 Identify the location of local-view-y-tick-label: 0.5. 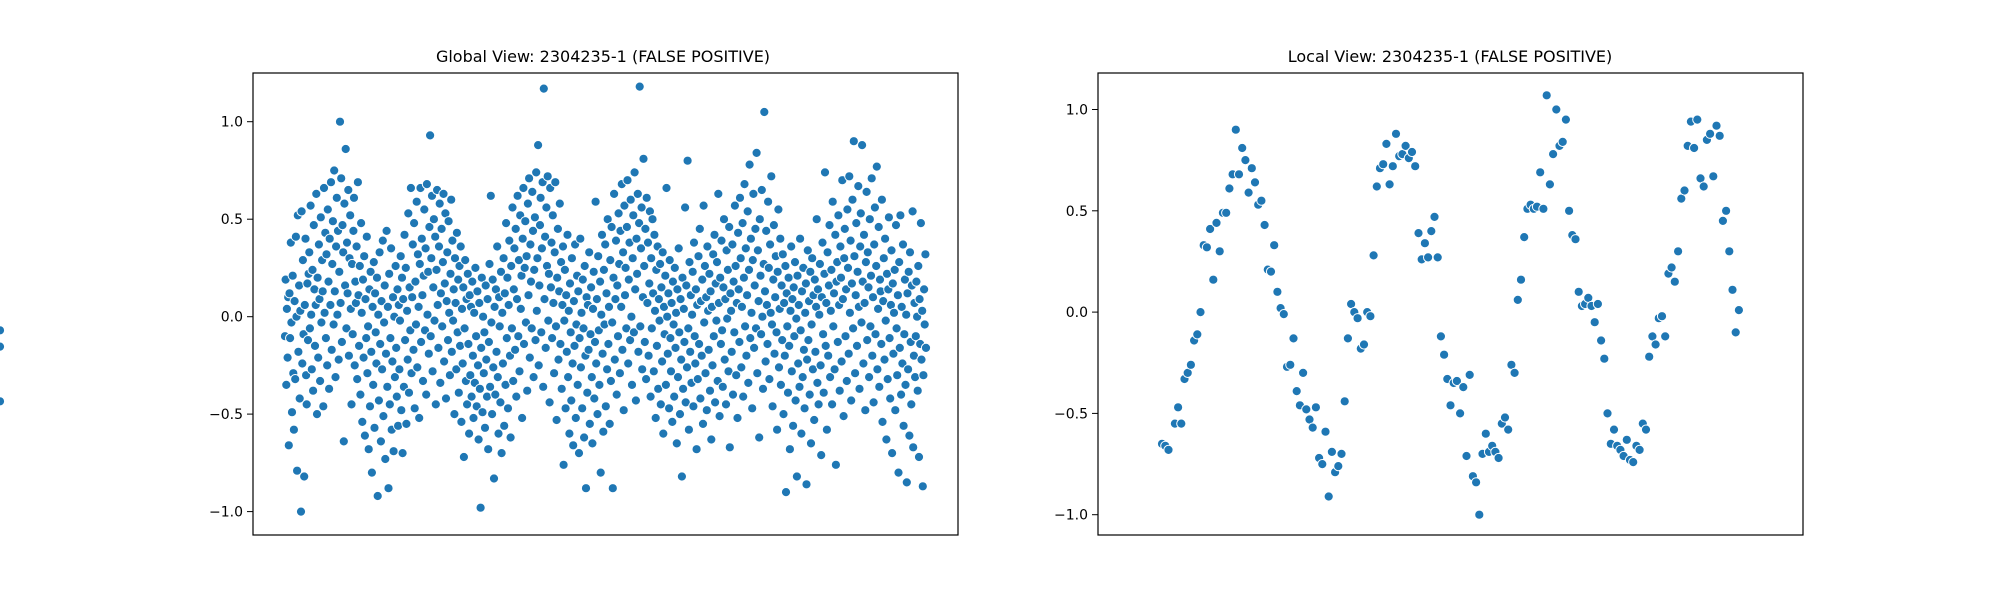
(1077, 212).